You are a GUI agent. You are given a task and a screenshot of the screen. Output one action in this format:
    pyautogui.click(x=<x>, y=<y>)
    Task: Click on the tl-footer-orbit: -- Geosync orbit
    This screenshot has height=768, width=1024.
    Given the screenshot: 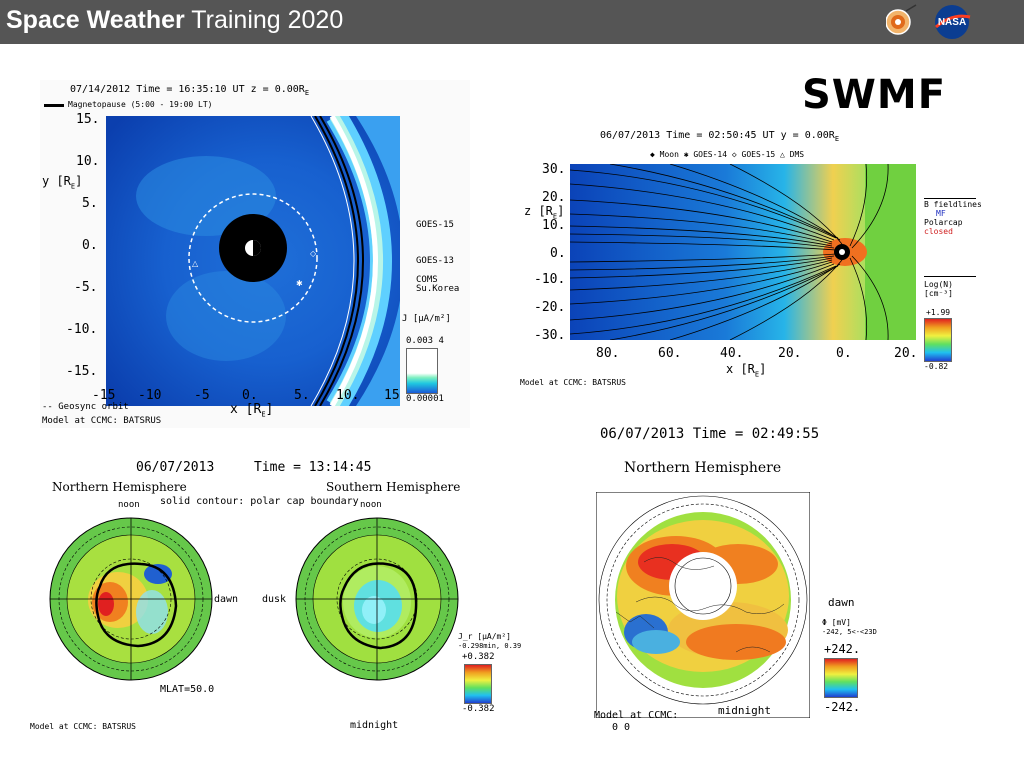 What is the action you would take?
    pyautogui.click(x=85, y=407)
    